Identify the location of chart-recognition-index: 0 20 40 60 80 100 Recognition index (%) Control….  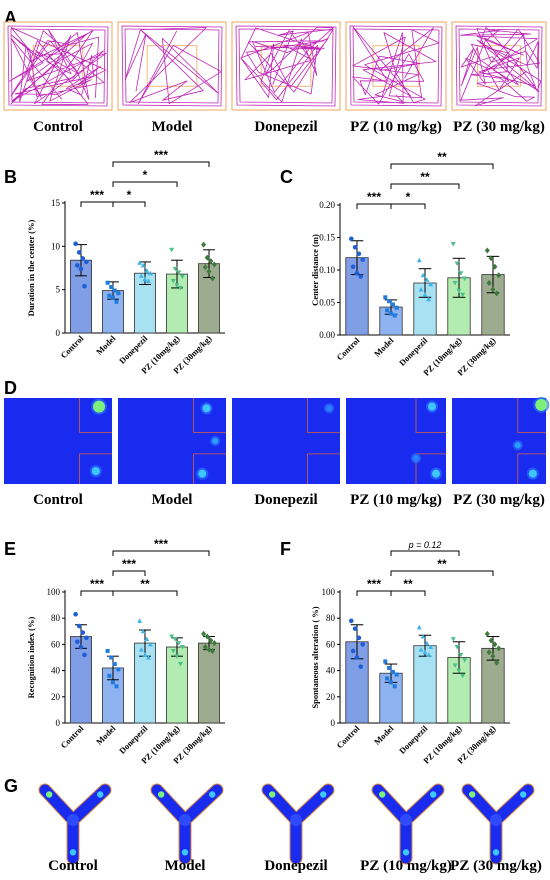
(125, 651).